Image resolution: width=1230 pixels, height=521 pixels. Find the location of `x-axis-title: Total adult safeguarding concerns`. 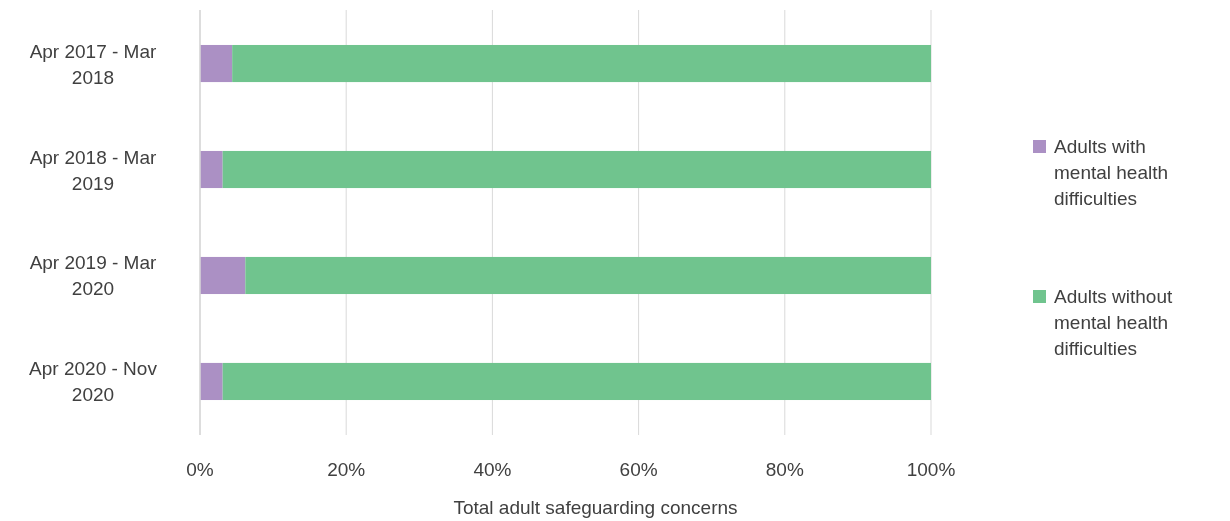

x-axis-title: Total adult safeguarding concerns is located at coordinates (595, 507).